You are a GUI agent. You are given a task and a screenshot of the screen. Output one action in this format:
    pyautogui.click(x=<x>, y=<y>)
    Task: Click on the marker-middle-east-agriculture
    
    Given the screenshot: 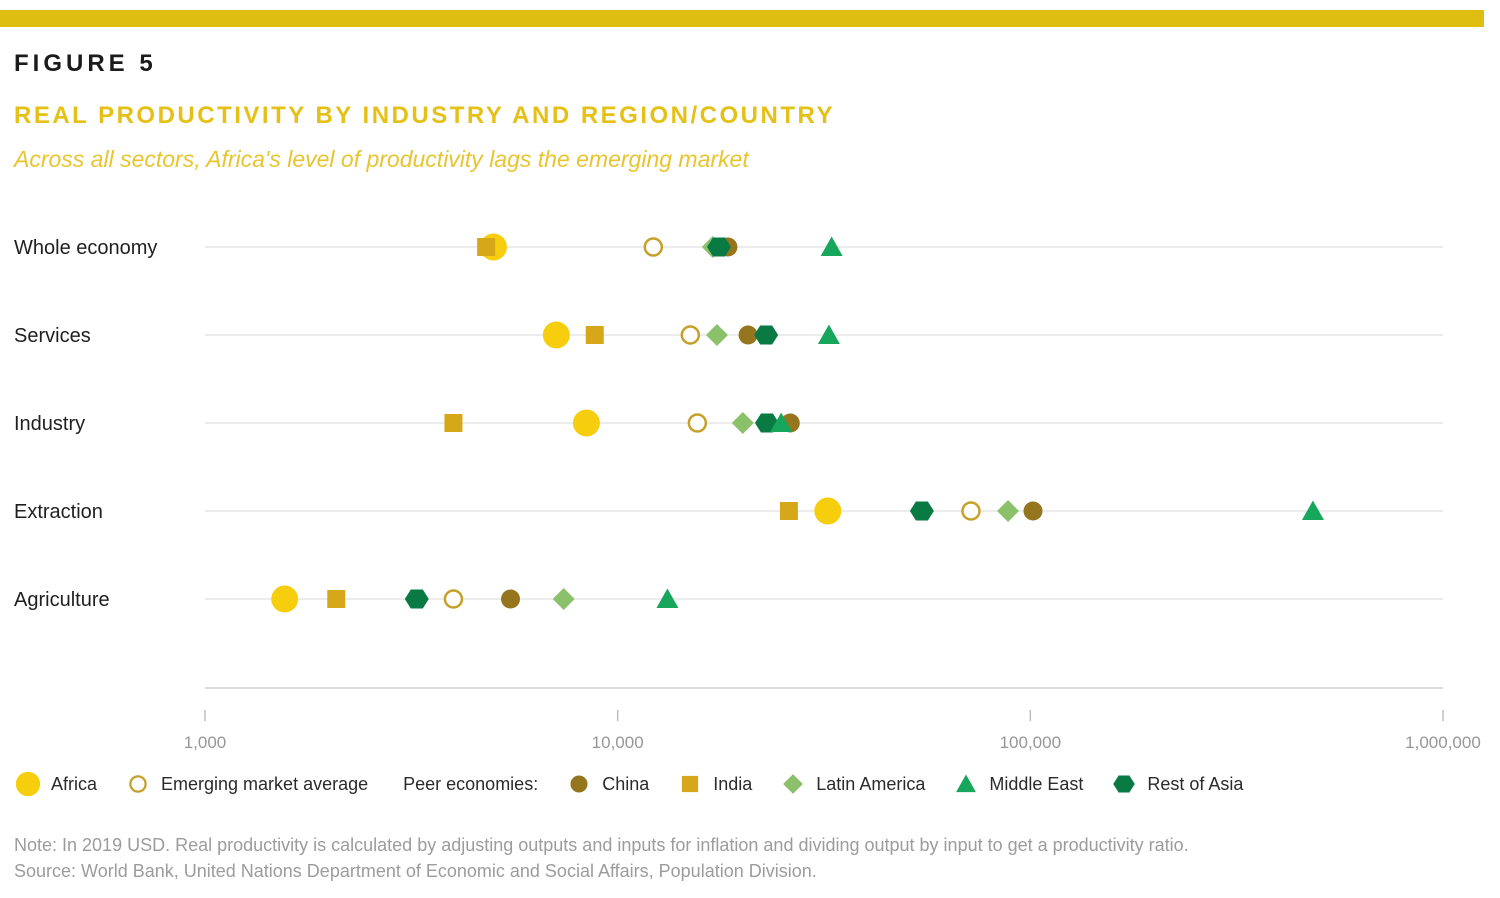 What is the action you would take?
    pyautogui.click(x=667, y=598)
    